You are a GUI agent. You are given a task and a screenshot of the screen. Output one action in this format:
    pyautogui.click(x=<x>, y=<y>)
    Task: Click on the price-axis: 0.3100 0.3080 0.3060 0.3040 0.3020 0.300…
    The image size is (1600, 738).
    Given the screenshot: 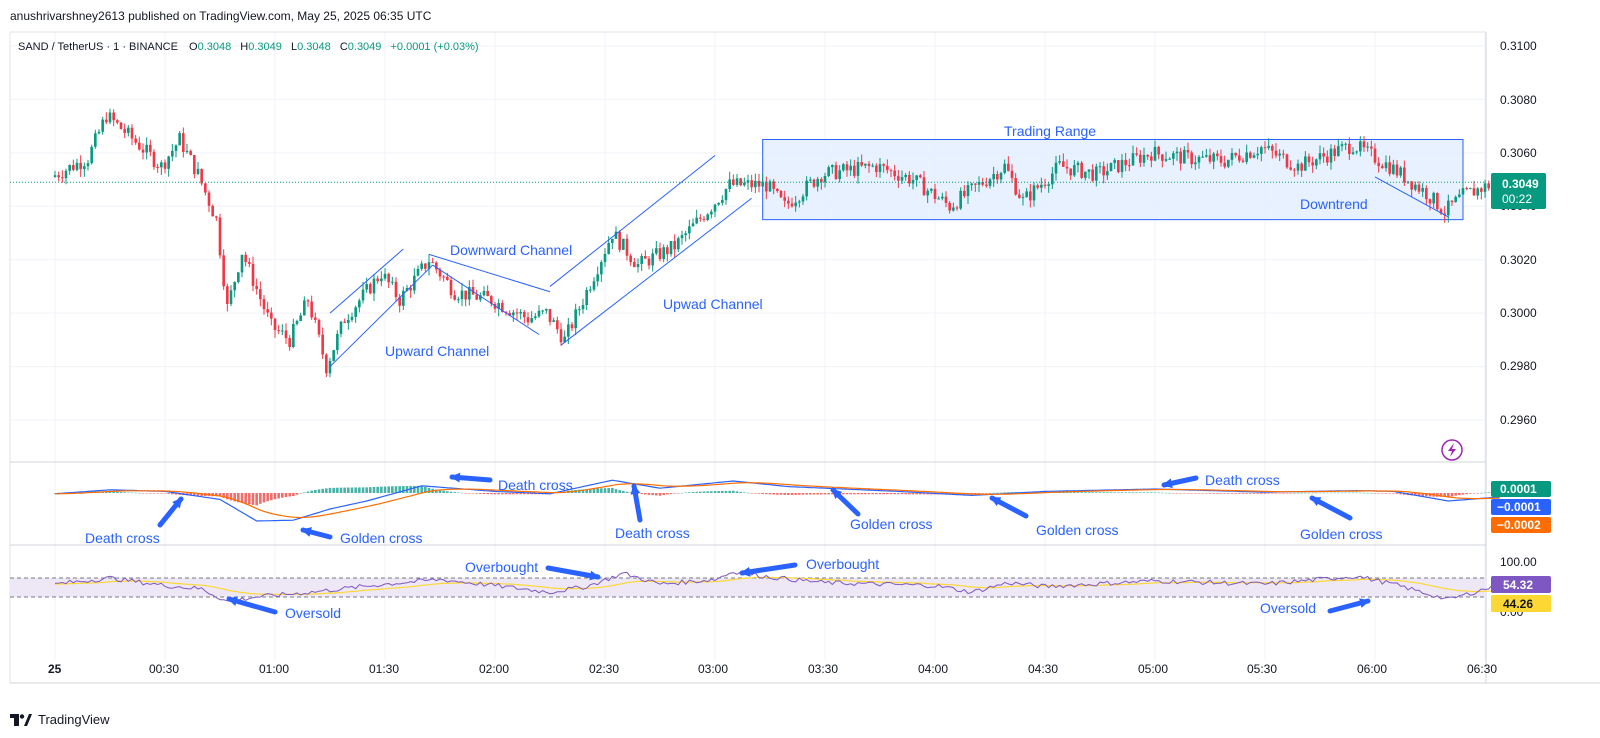 What is the action you would take?
    pyautogui.click(x=1518, y=233)
    